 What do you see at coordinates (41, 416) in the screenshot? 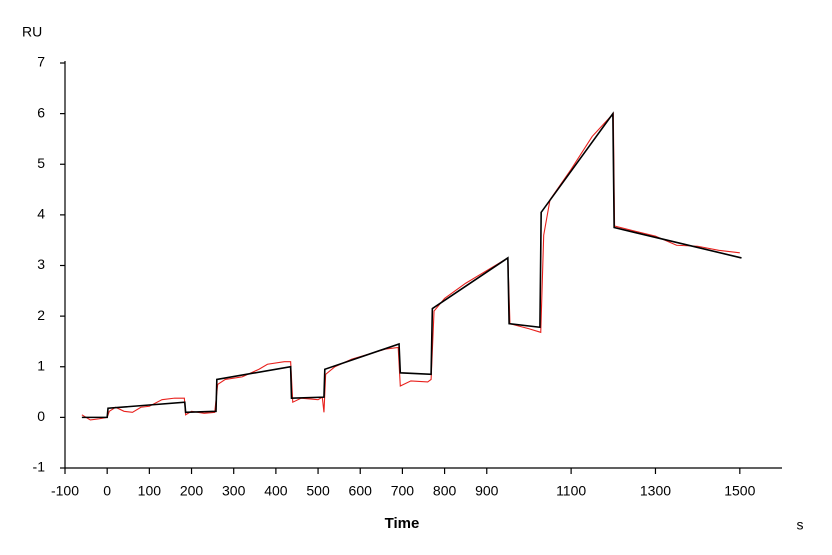
I see `y-tick-label: 0` at bounding box center [41, 416].